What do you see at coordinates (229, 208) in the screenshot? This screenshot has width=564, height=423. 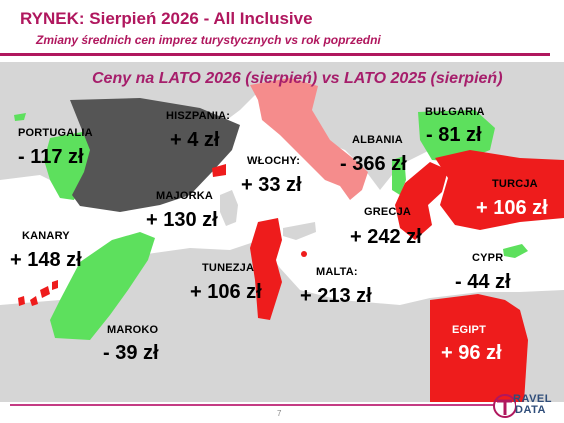 I see `sardinia-island` at bounding box center [229, 208].